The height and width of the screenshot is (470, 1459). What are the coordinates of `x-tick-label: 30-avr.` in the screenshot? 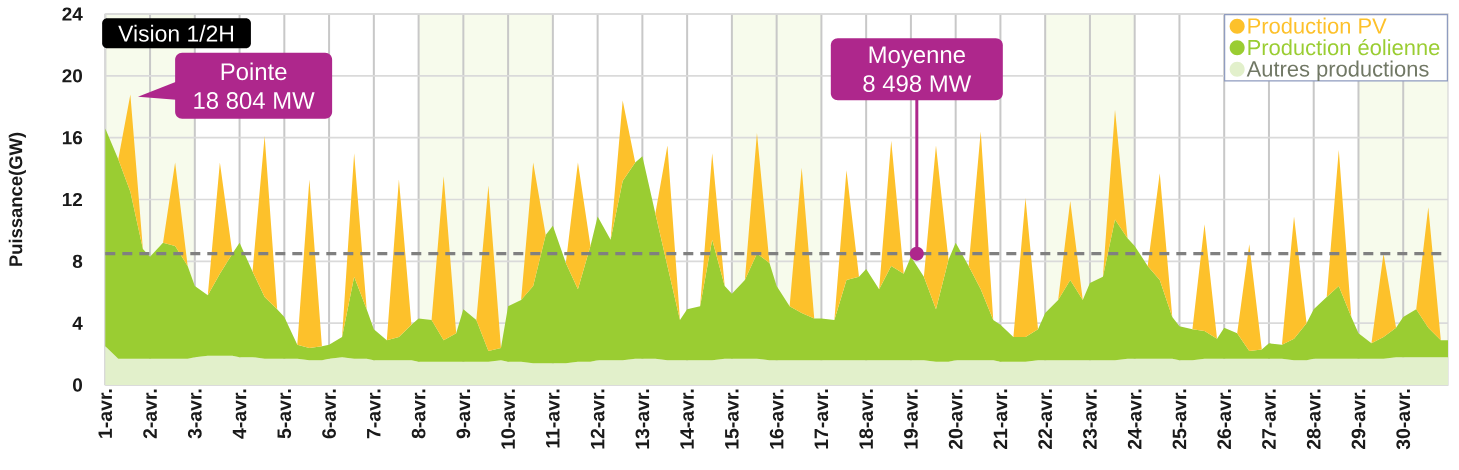 It's located at (1403, 419).